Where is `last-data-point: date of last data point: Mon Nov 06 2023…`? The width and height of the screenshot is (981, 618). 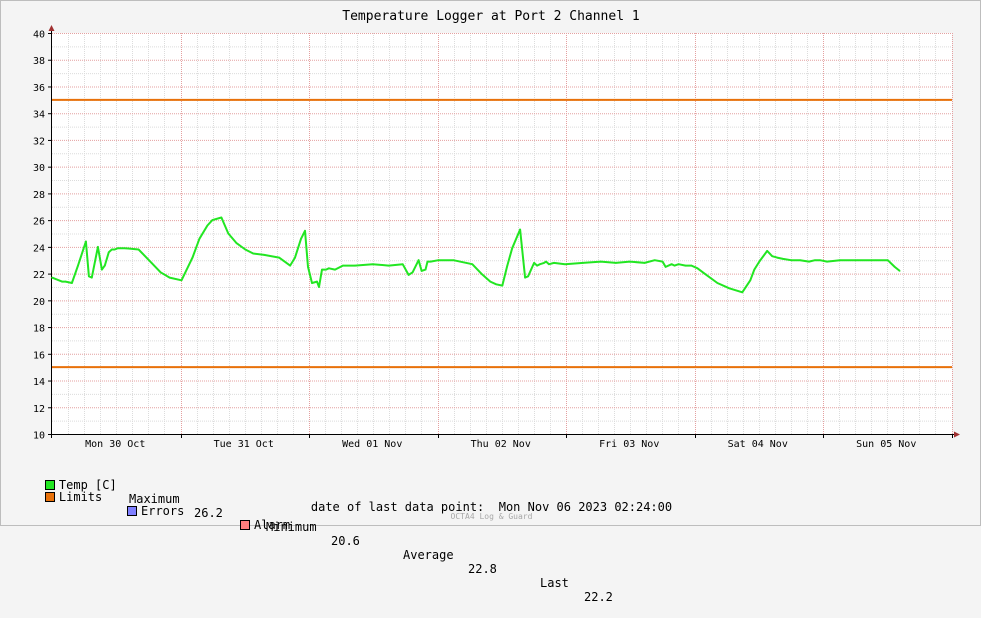 last-data-point: date of last data point: Mon Nov 06 2023… is located at coordinates (491, 507).